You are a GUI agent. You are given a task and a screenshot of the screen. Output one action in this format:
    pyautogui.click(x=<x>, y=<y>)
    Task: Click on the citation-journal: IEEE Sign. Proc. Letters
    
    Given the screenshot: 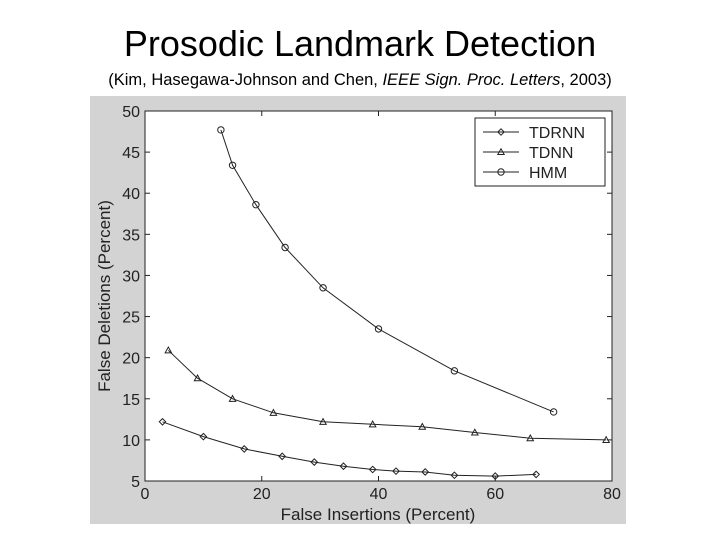 What is the action you would take?
    pyautogui.click(x=471, y=80)
    